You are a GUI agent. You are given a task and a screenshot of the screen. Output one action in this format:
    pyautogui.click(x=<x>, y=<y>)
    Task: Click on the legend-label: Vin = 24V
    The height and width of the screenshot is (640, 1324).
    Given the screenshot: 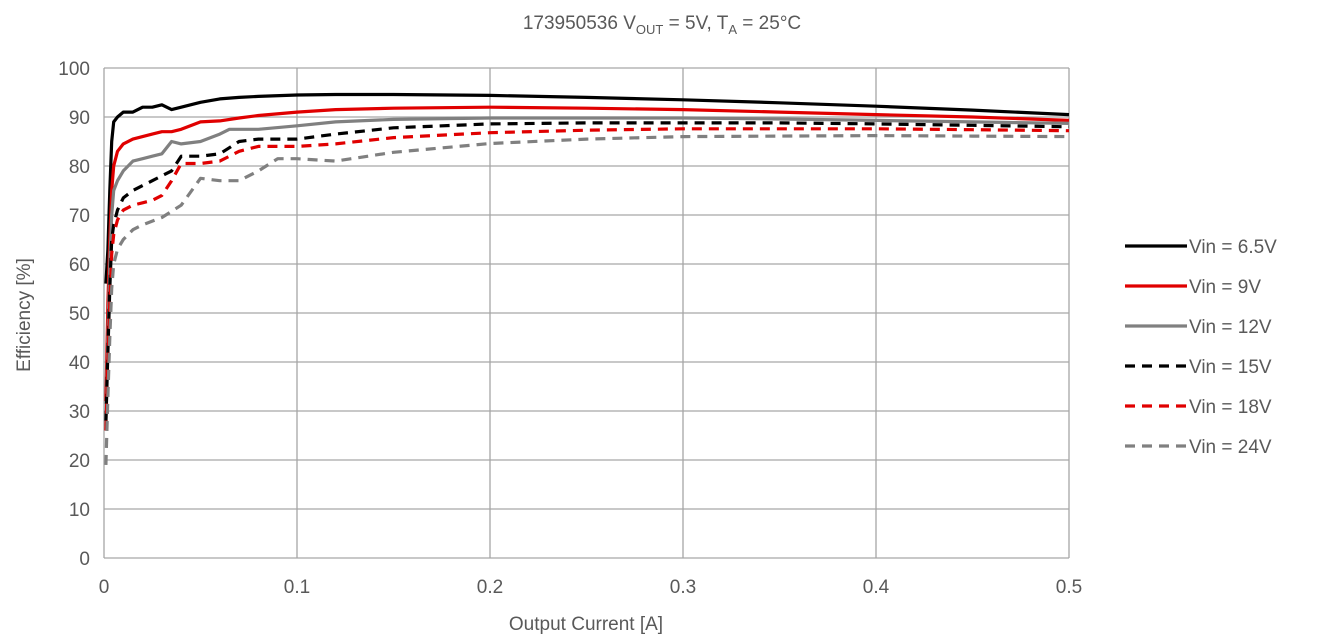 What is the action you would take?
    pyautogui.click(x=1230, y=447)
    